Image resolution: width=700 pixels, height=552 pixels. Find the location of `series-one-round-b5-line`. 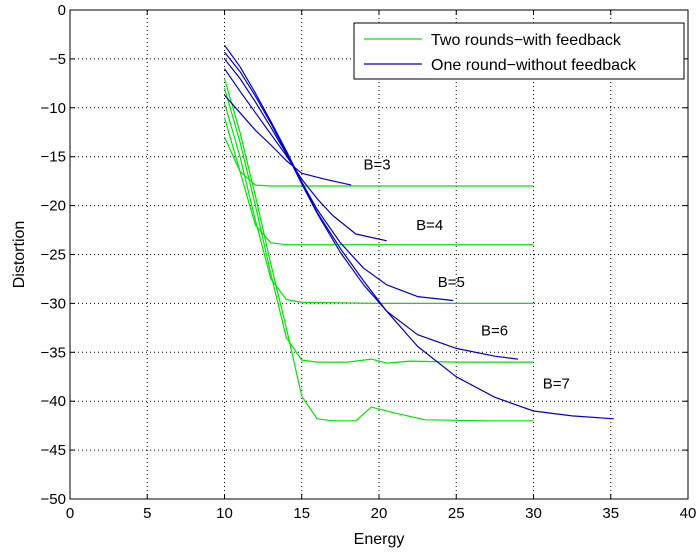

series-one-round-b5-line is located at coordinates (339, 180).